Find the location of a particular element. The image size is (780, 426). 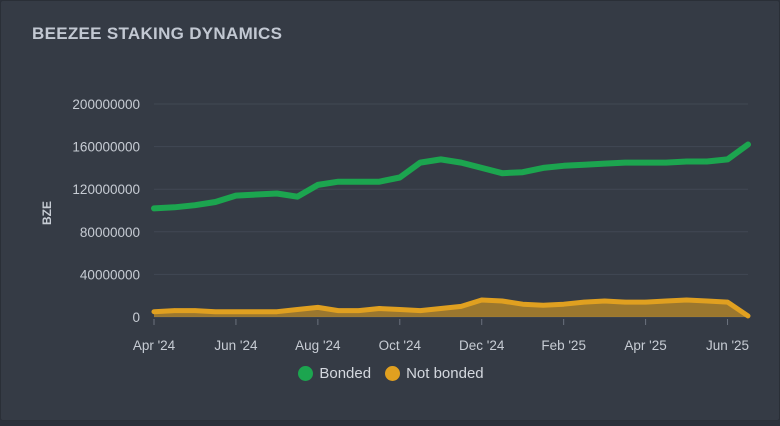

y-tick-label: 120000000 is located at coordinates (106, 189).